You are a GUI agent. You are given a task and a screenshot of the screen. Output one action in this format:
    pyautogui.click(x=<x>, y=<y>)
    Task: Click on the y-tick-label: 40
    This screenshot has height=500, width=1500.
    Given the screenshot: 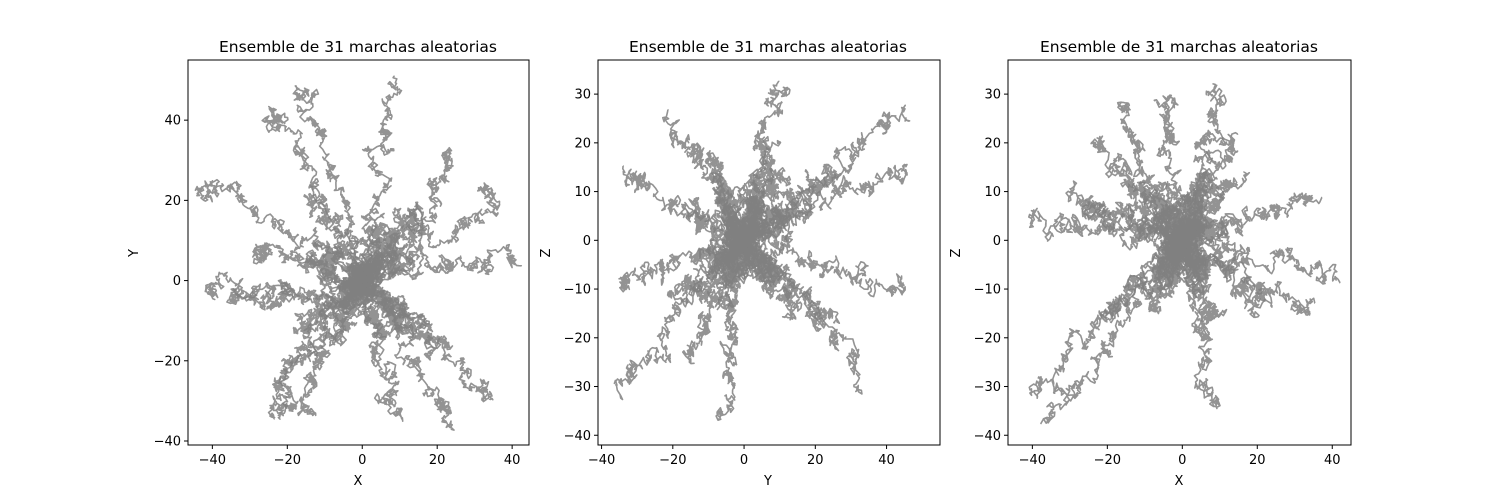 What is the action you would take?
    pyautogui.click(x=172, y=121)
    